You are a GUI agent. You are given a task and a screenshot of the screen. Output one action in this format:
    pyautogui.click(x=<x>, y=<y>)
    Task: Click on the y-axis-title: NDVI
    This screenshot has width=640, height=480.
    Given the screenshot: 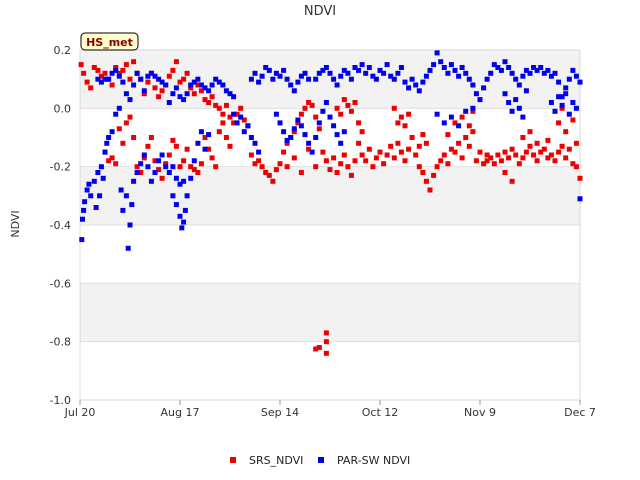 What is the action you would take?
    pyautogui.click(x=15, y=223)
    